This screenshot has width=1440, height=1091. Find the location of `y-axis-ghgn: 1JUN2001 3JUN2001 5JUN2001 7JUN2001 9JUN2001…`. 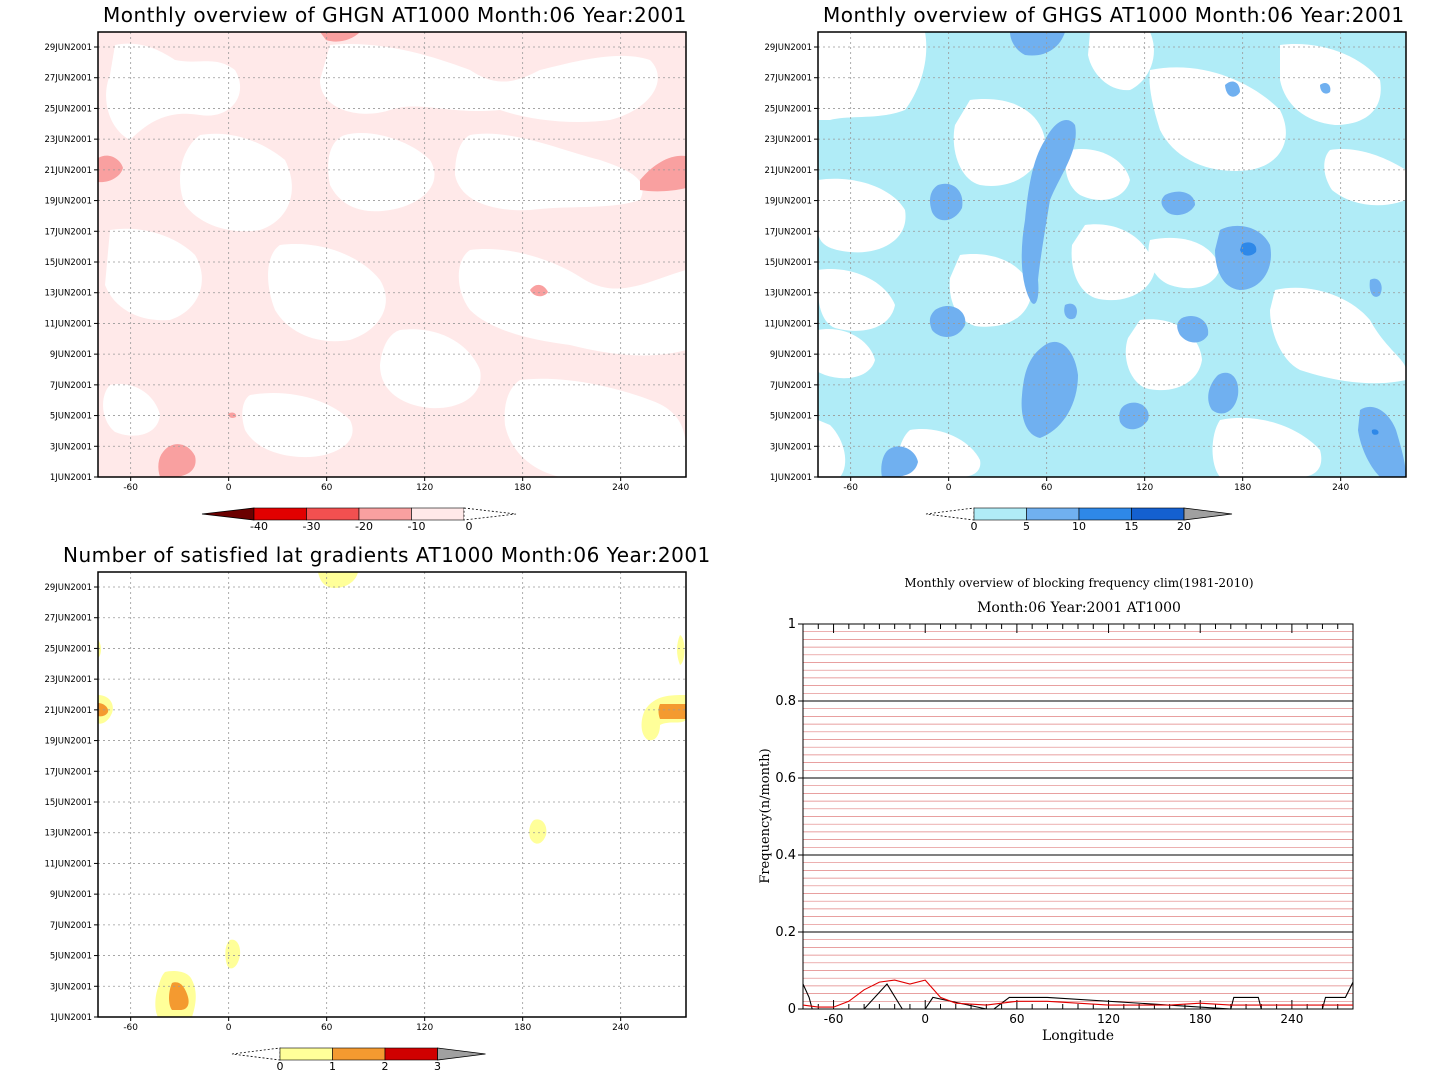

y-axis-ghgn: 1JUN2001 3JUN2001 5JUN2001 7JUN2001 9JUN2001… is located at coordinates (71, 263).